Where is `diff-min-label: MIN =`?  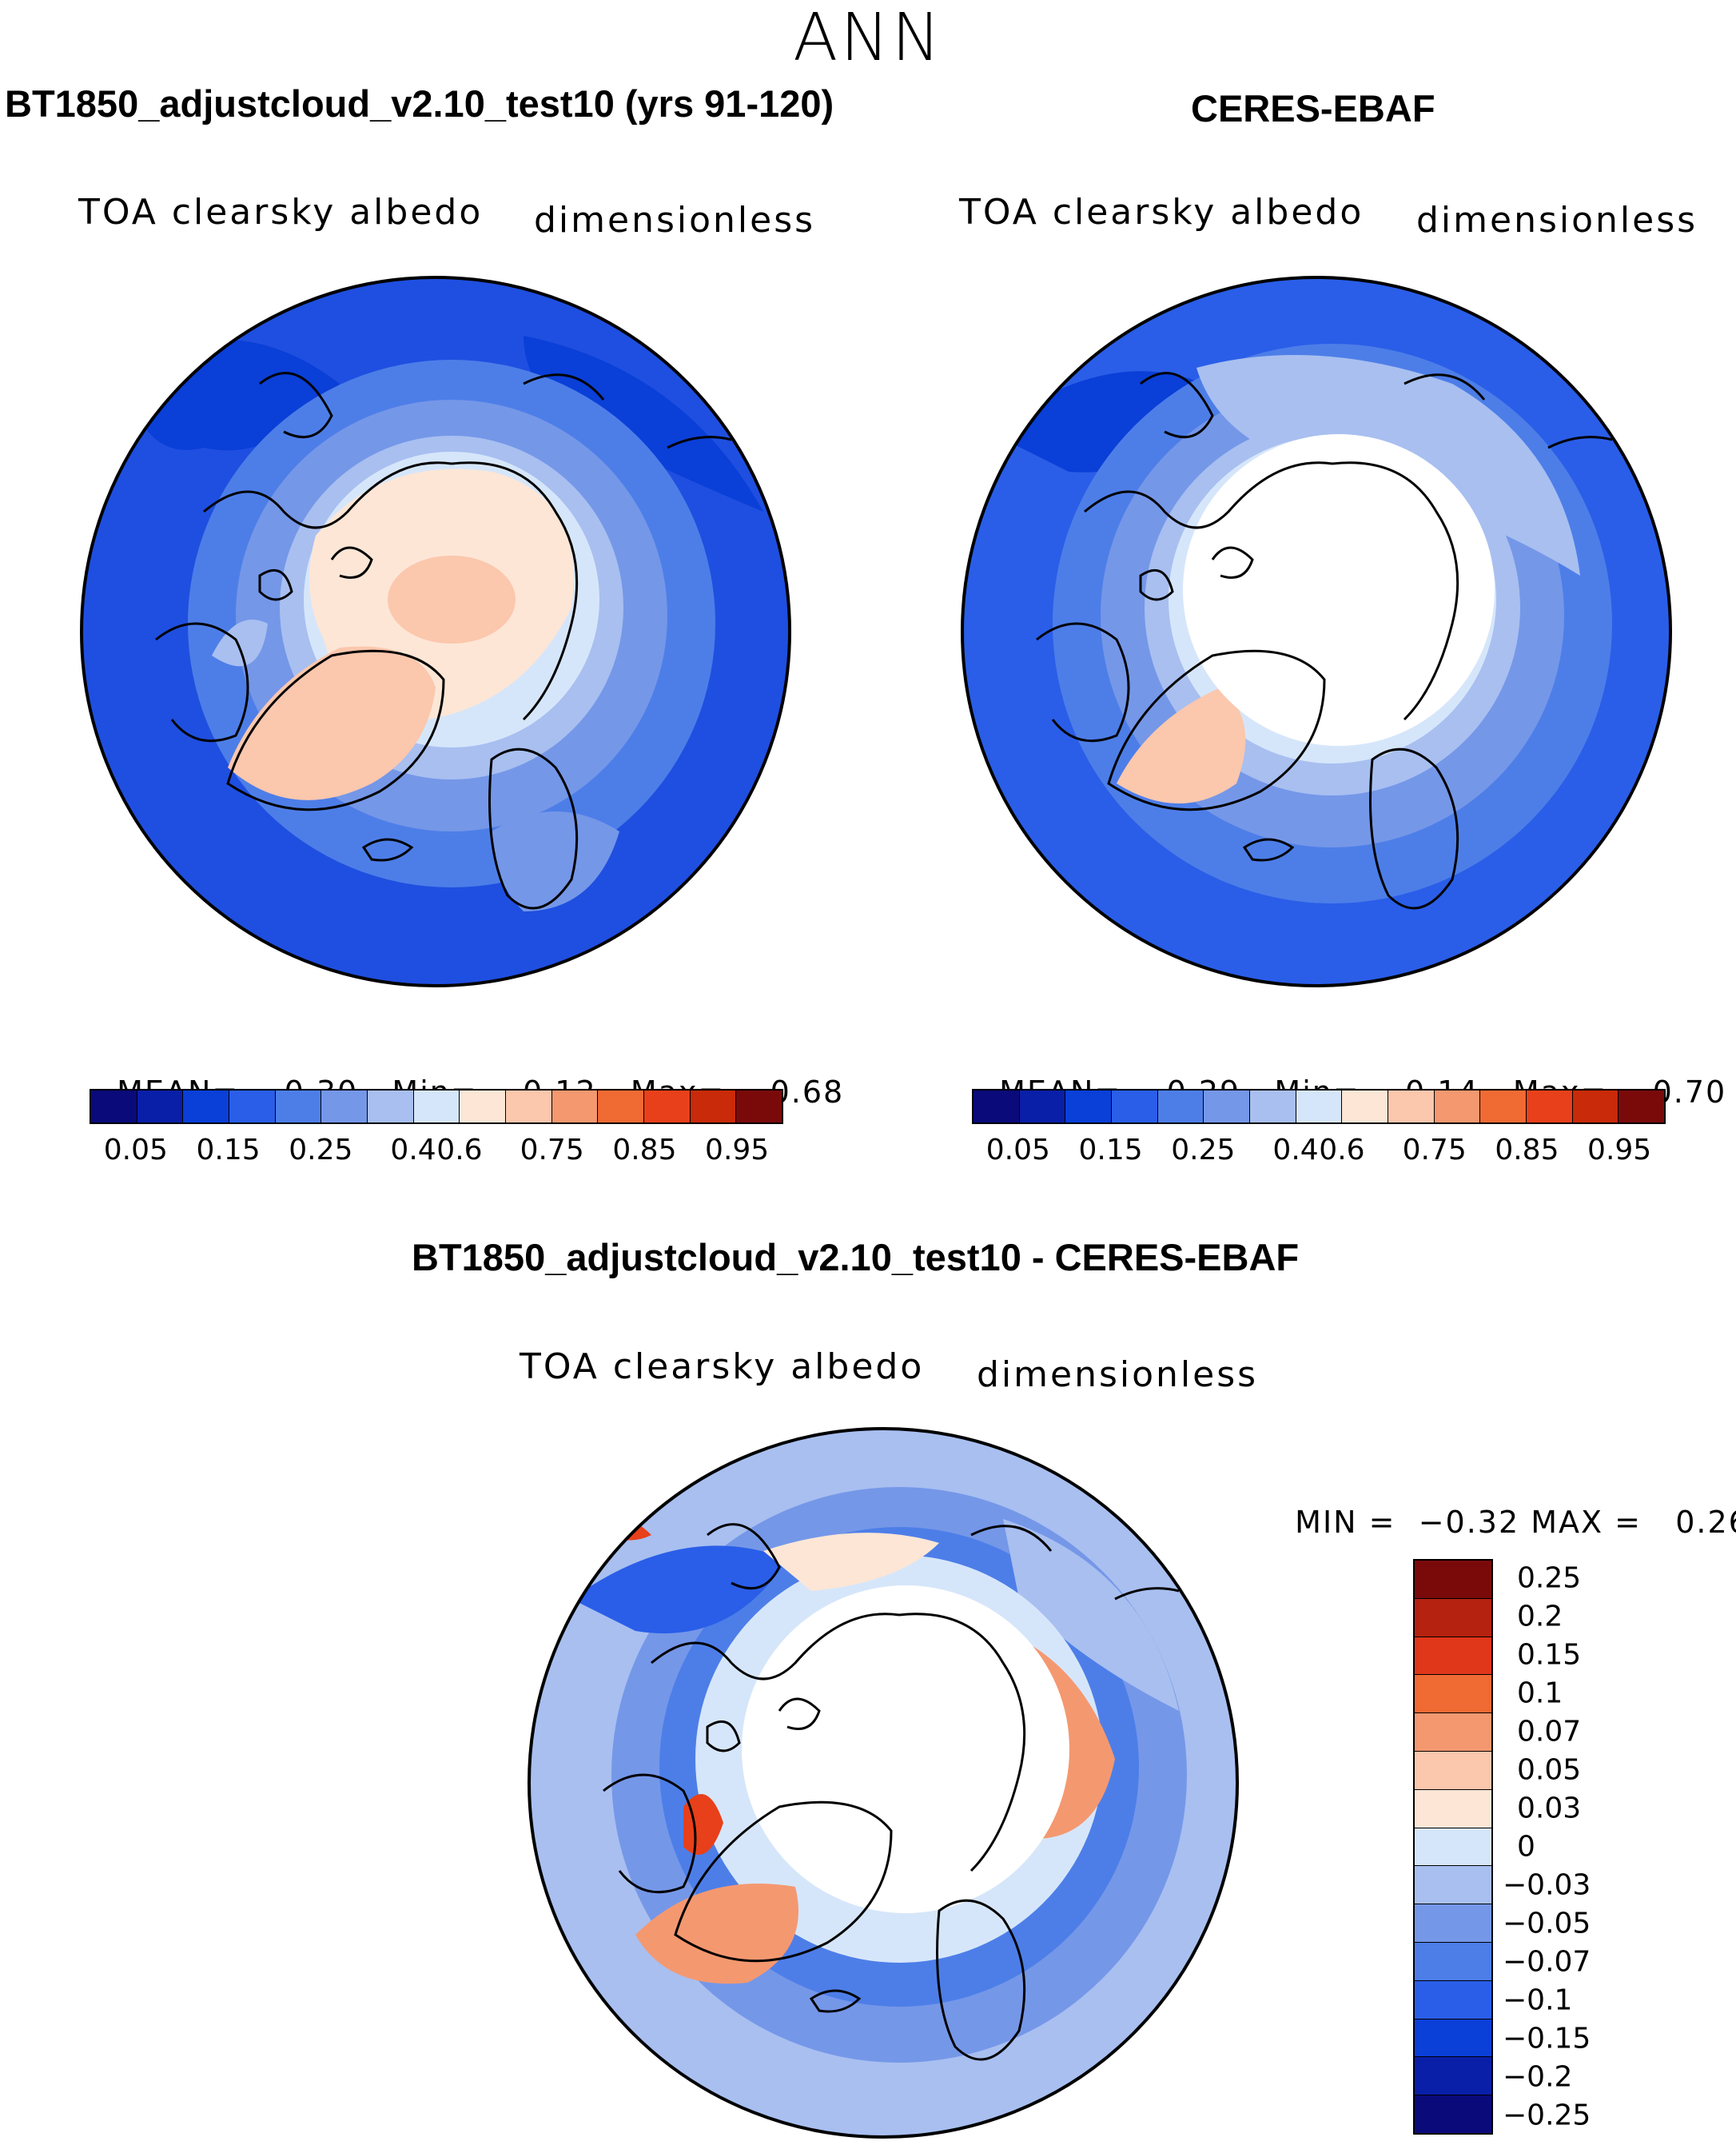
diff-min-label: MIN = is located at coordinates (1345, 1522).